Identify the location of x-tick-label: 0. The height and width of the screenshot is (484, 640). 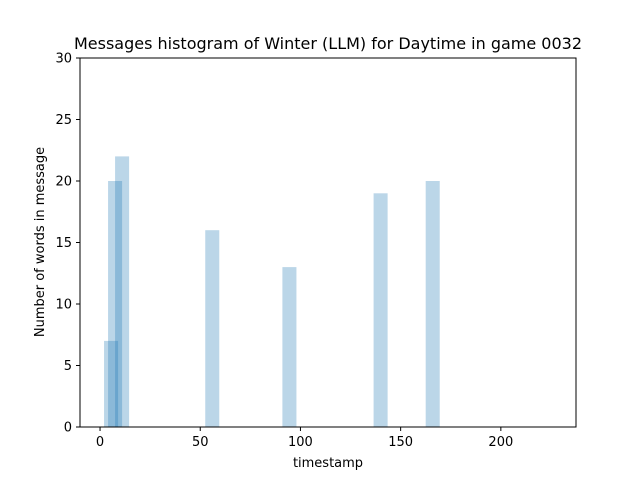
(100, 442).